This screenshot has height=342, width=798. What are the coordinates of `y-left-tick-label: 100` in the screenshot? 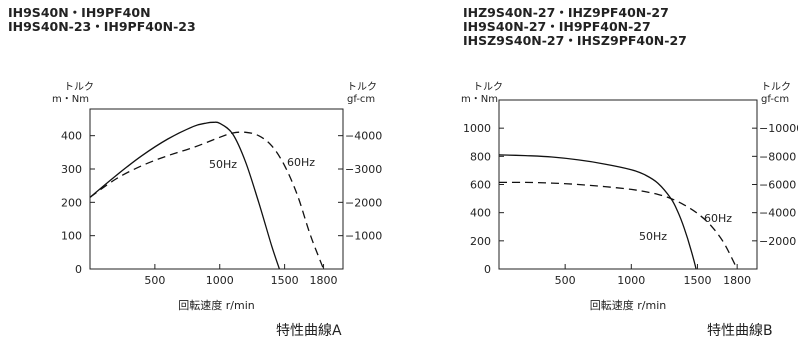 It's located at (71, 236).